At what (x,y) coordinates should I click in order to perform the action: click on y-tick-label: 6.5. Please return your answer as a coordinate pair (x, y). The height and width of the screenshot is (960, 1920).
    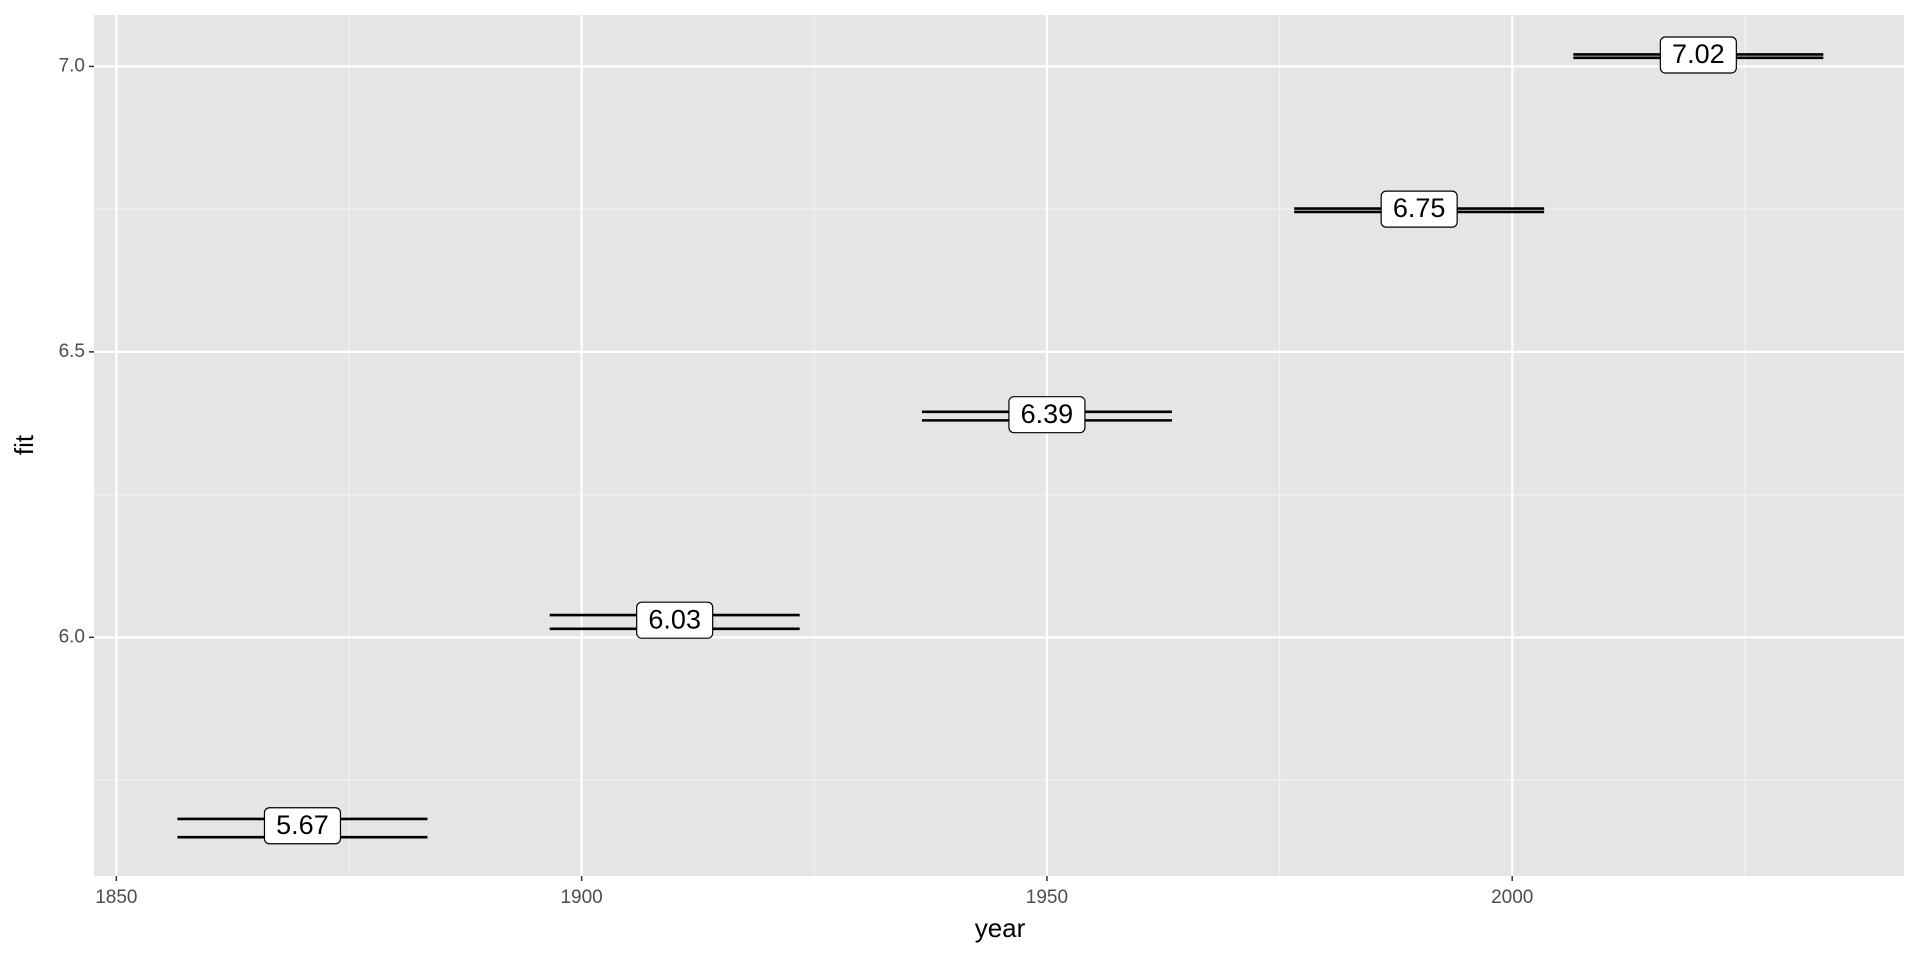
    Looking at the image, I should click on (72, 351).